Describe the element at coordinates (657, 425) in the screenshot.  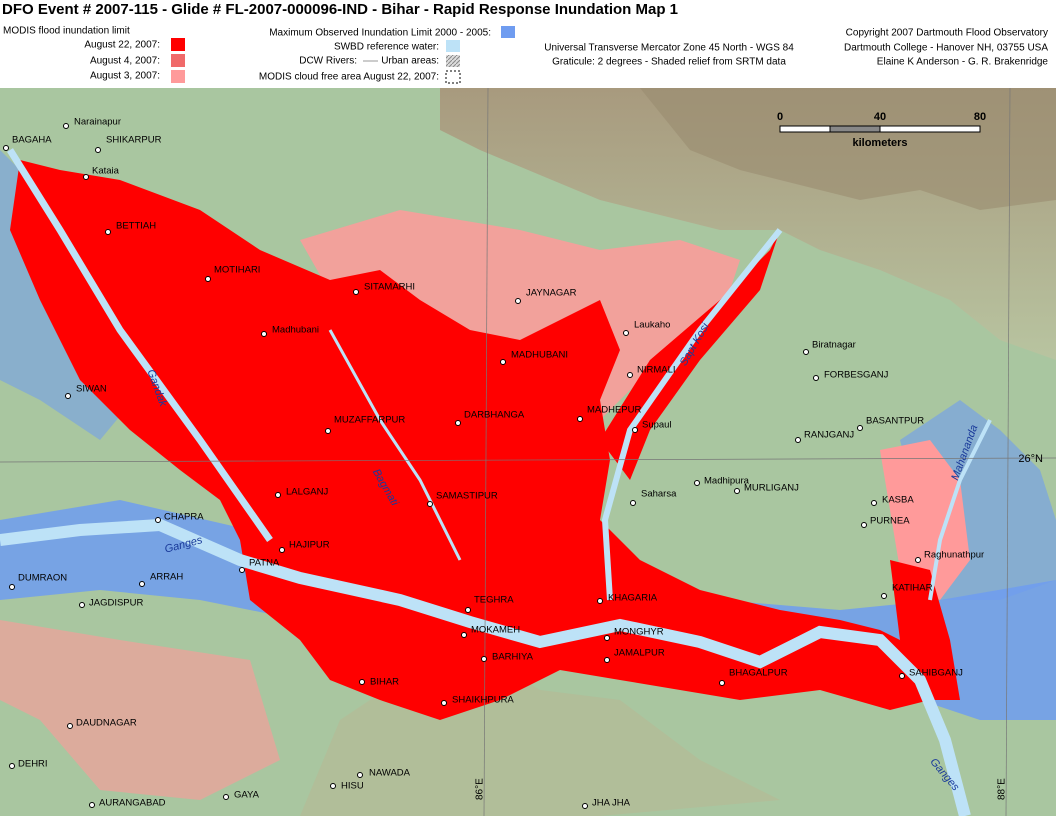
I see `place-label: Supaul` at that location.